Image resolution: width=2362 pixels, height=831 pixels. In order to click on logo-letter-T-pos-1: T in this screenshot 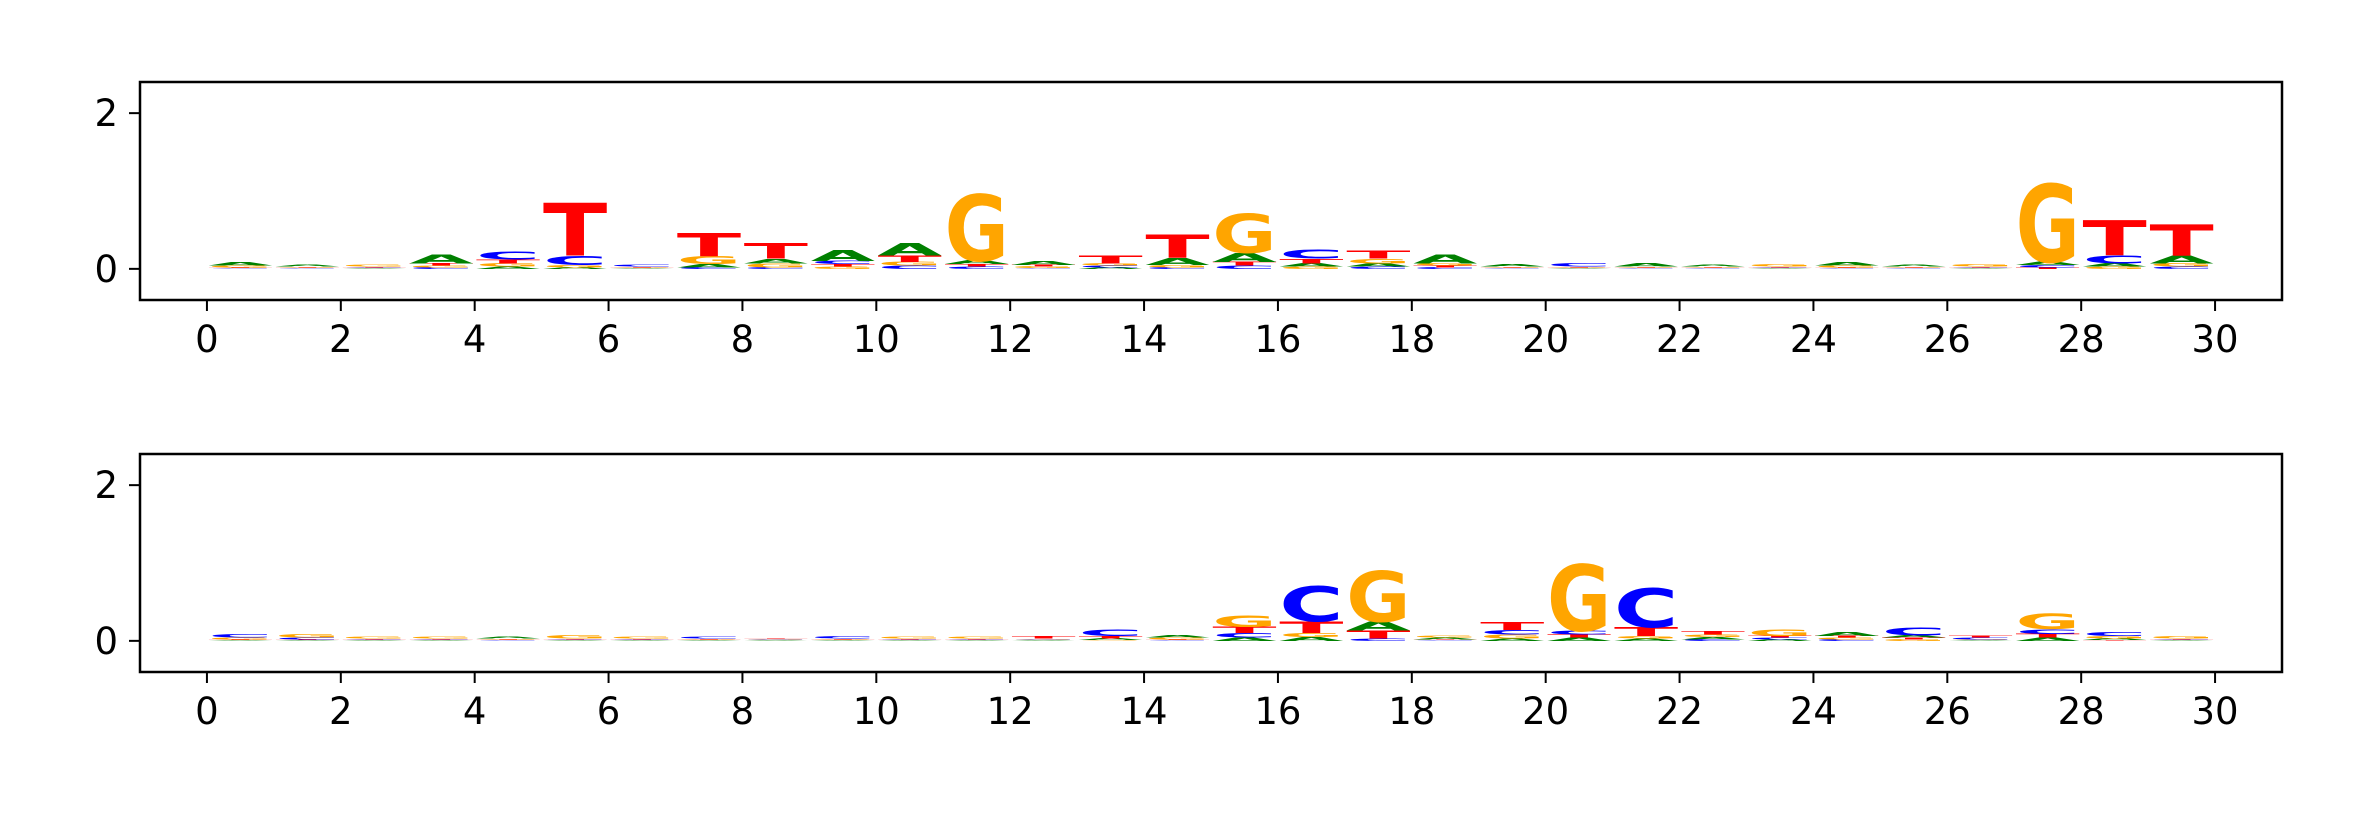, I will do `click(307, 639)`.